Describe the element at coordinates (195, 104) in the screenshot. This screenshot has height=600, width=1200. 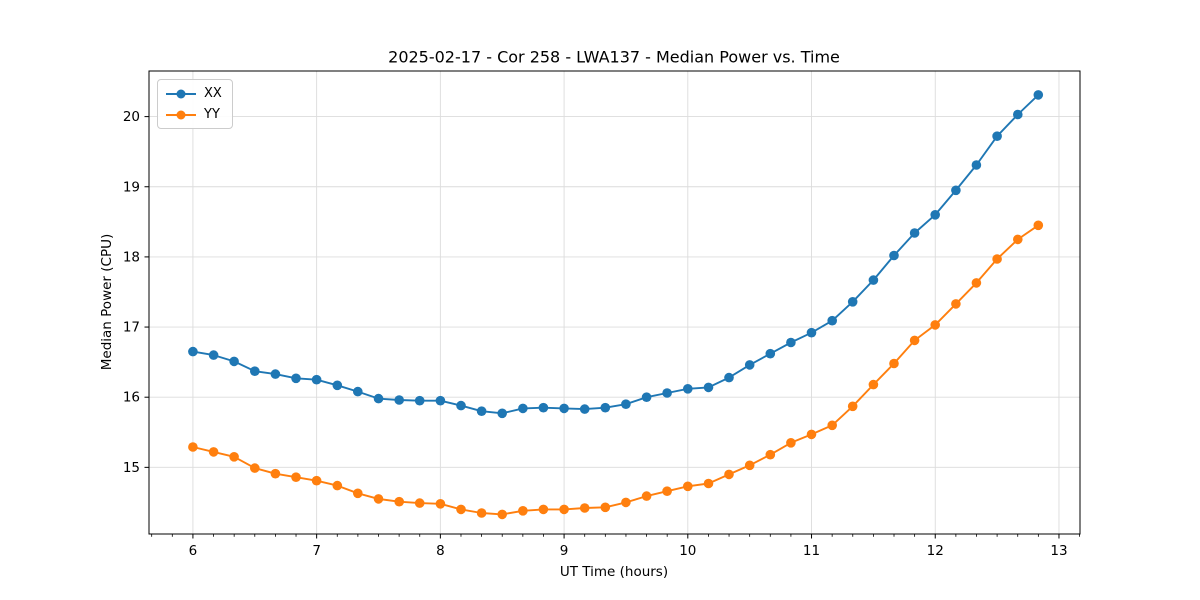
I see `legend: XX YY` at that location.